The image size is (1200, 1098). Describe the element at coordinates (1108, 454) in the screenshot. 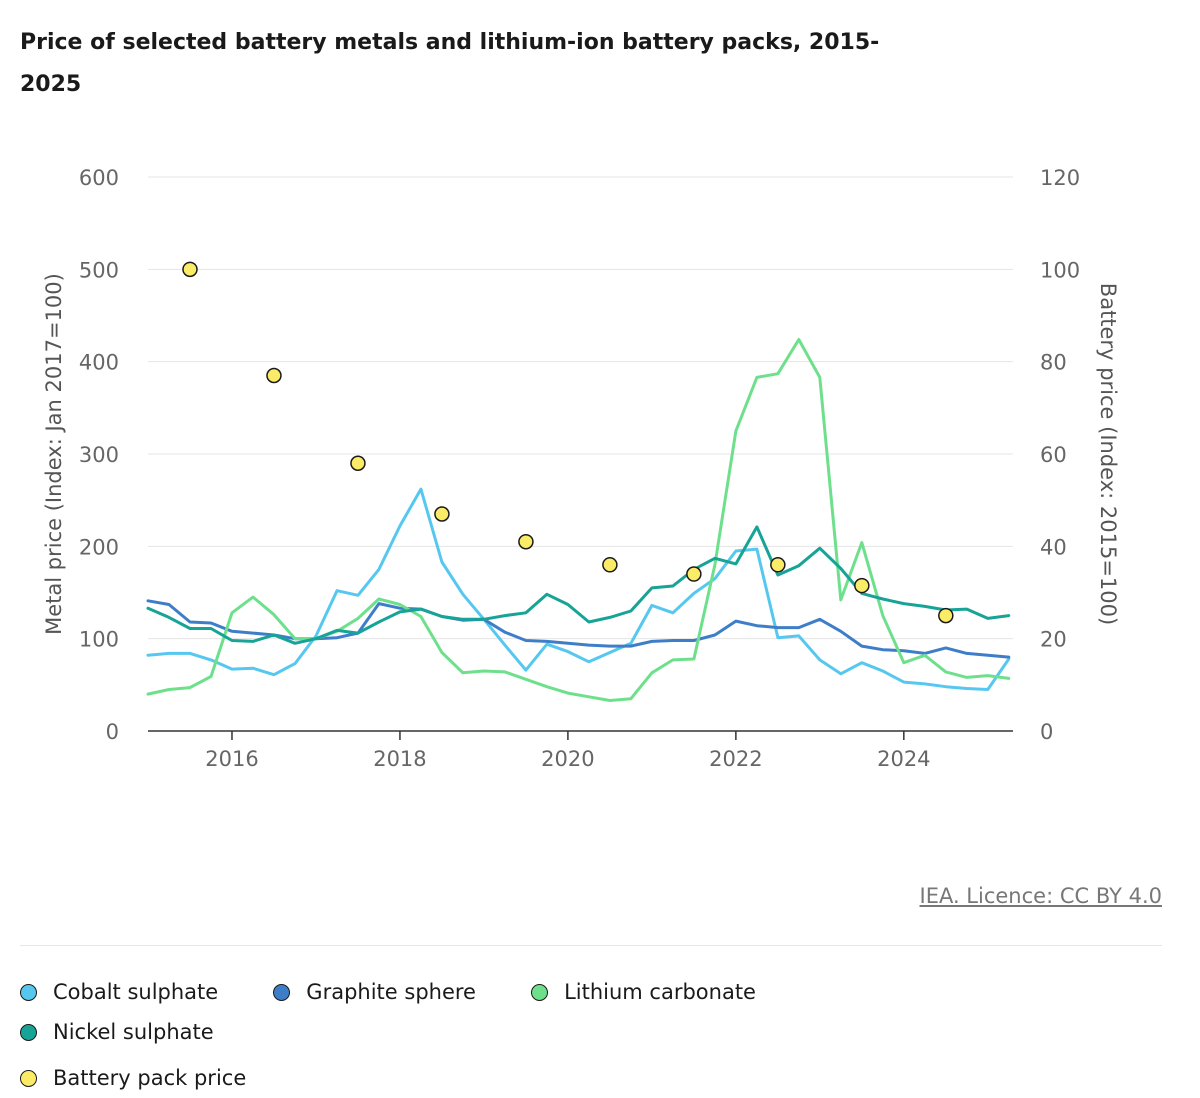

I see `right-axis-title: Battery price (Index: 2015=100)` at that location.